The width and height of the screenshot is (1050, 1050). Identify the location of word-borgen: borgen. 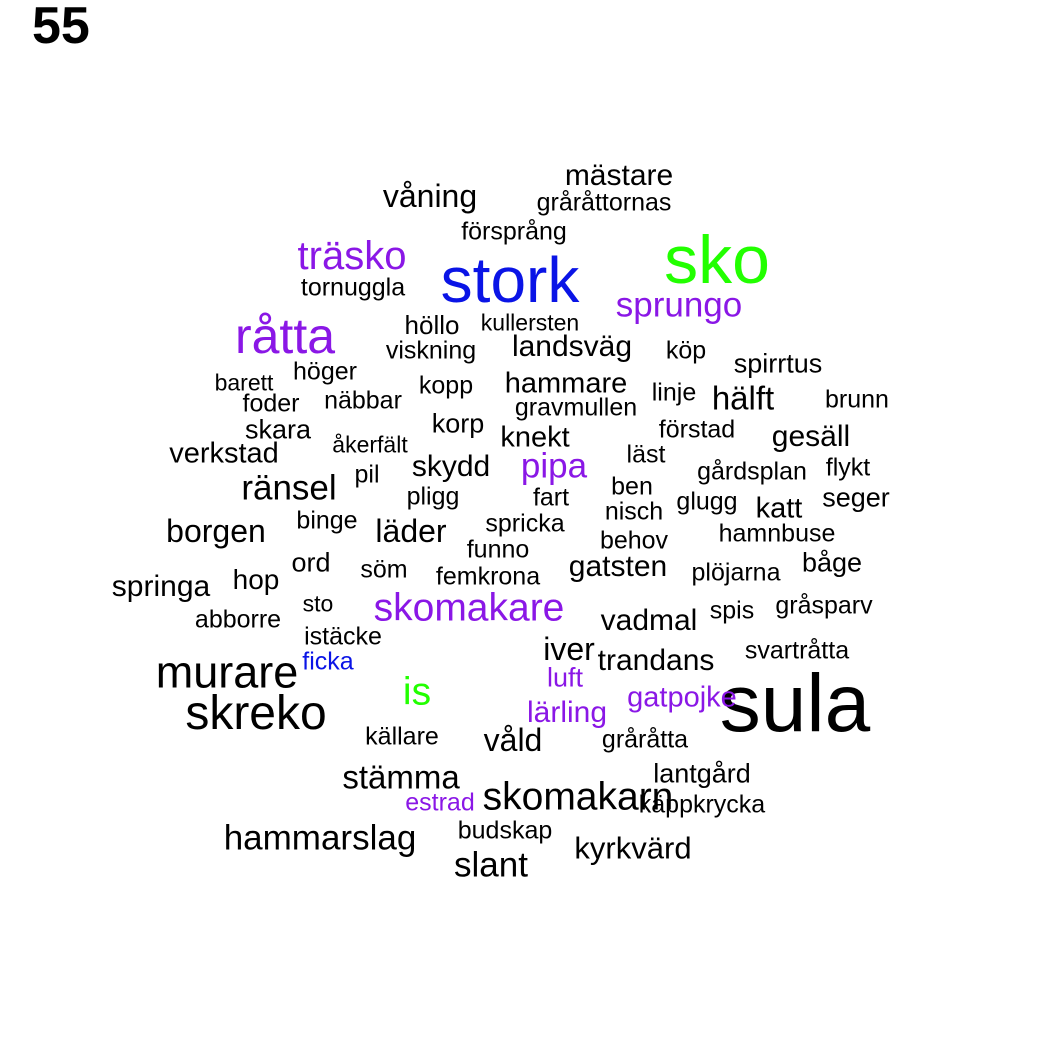
(216, 531).